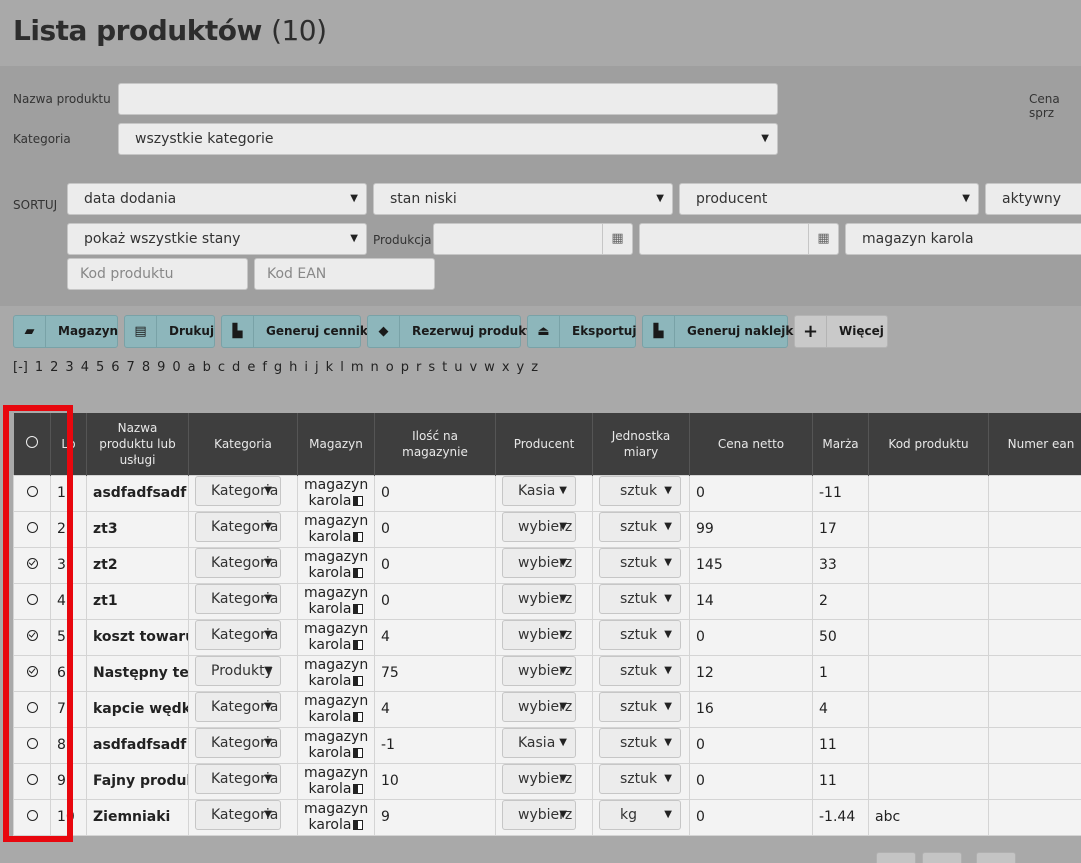  What do you see at coordinates (32, 444) in the screenshot?
I see `select-all-checkbox` at bounding box center [32, 444].